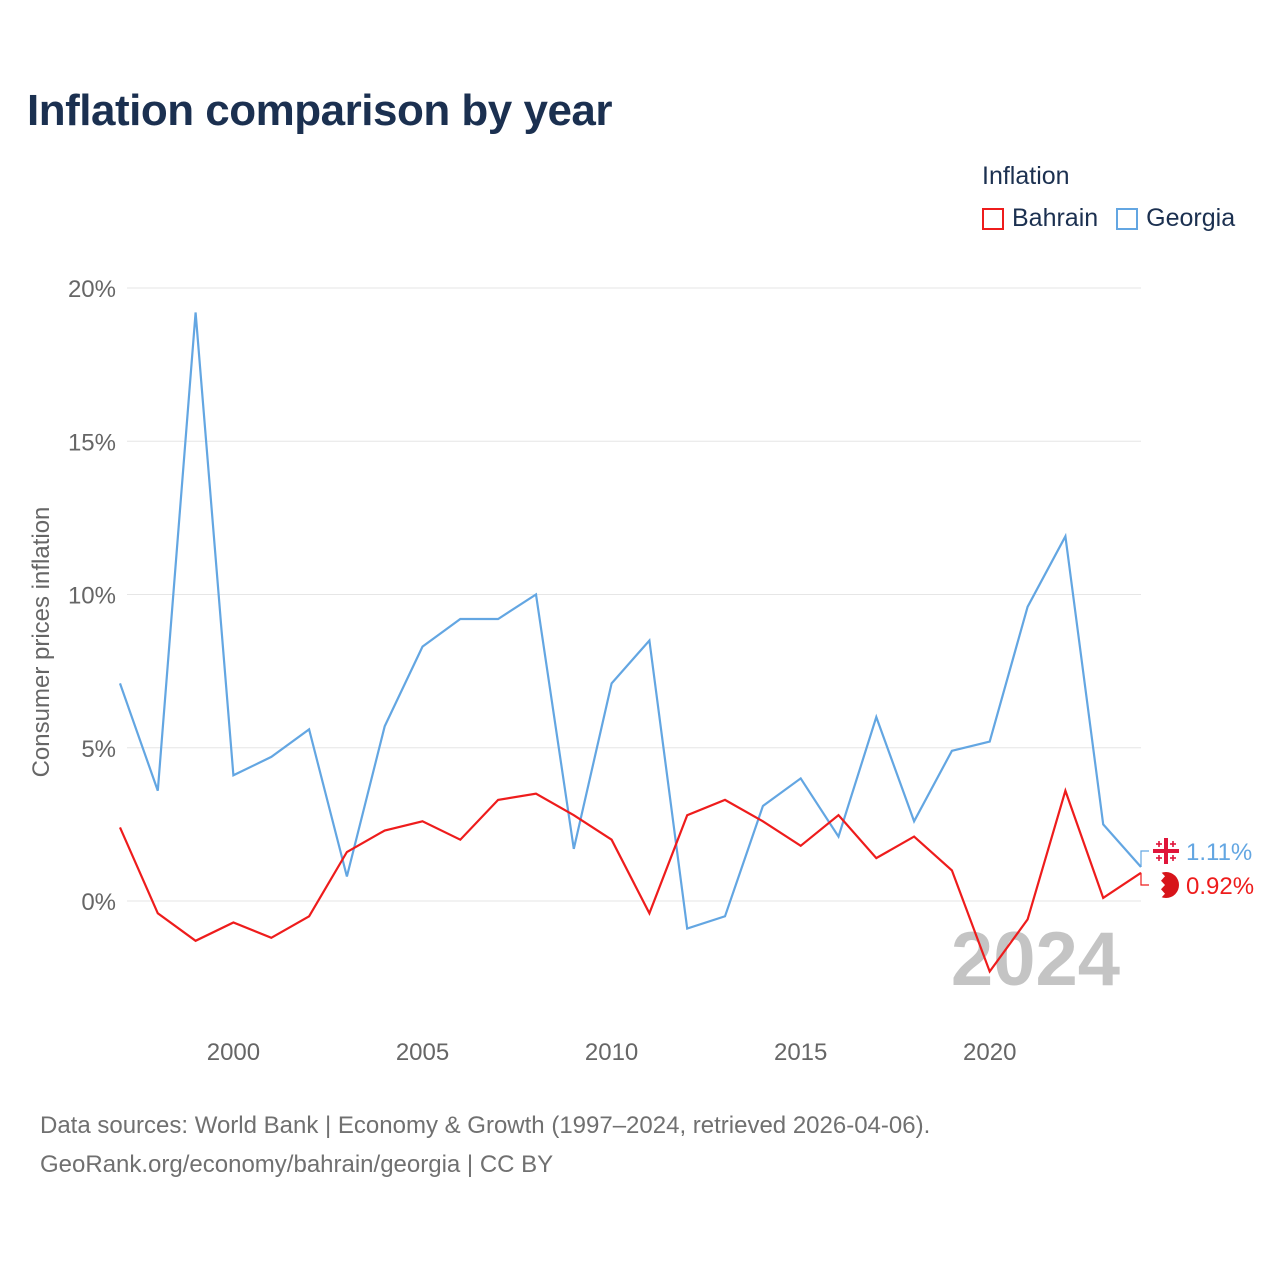 The image size is (1280, 1280). What do you see at coordinates (98, 749) in the screenshot?
I see `y-tick-label: 5%` at bounding box center [98, 749].